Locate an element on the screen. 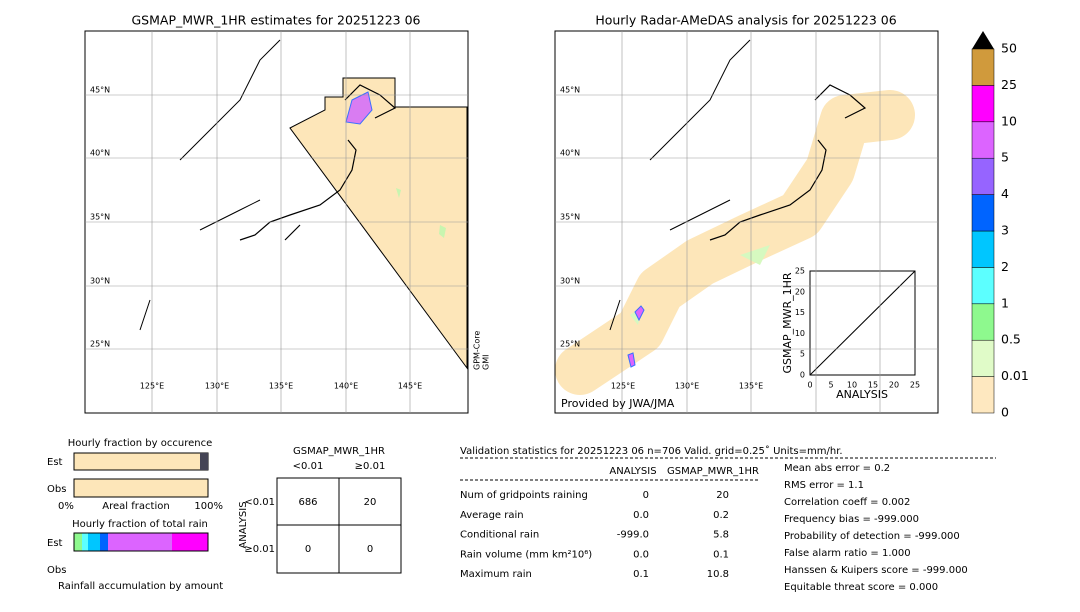 The image size is (1080, 612). lon-label: 145°E is located at coordinates (410, 386).